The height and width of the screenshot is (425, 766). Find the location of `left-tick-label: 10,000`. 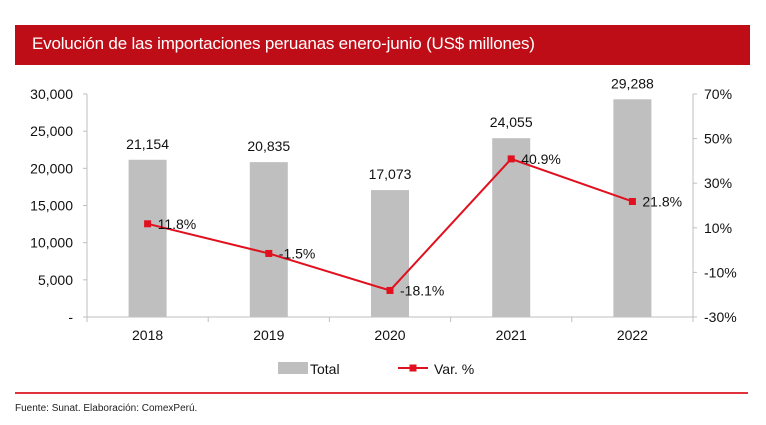

left-tick-label: 10,000 is located at coordinates (51, 243).